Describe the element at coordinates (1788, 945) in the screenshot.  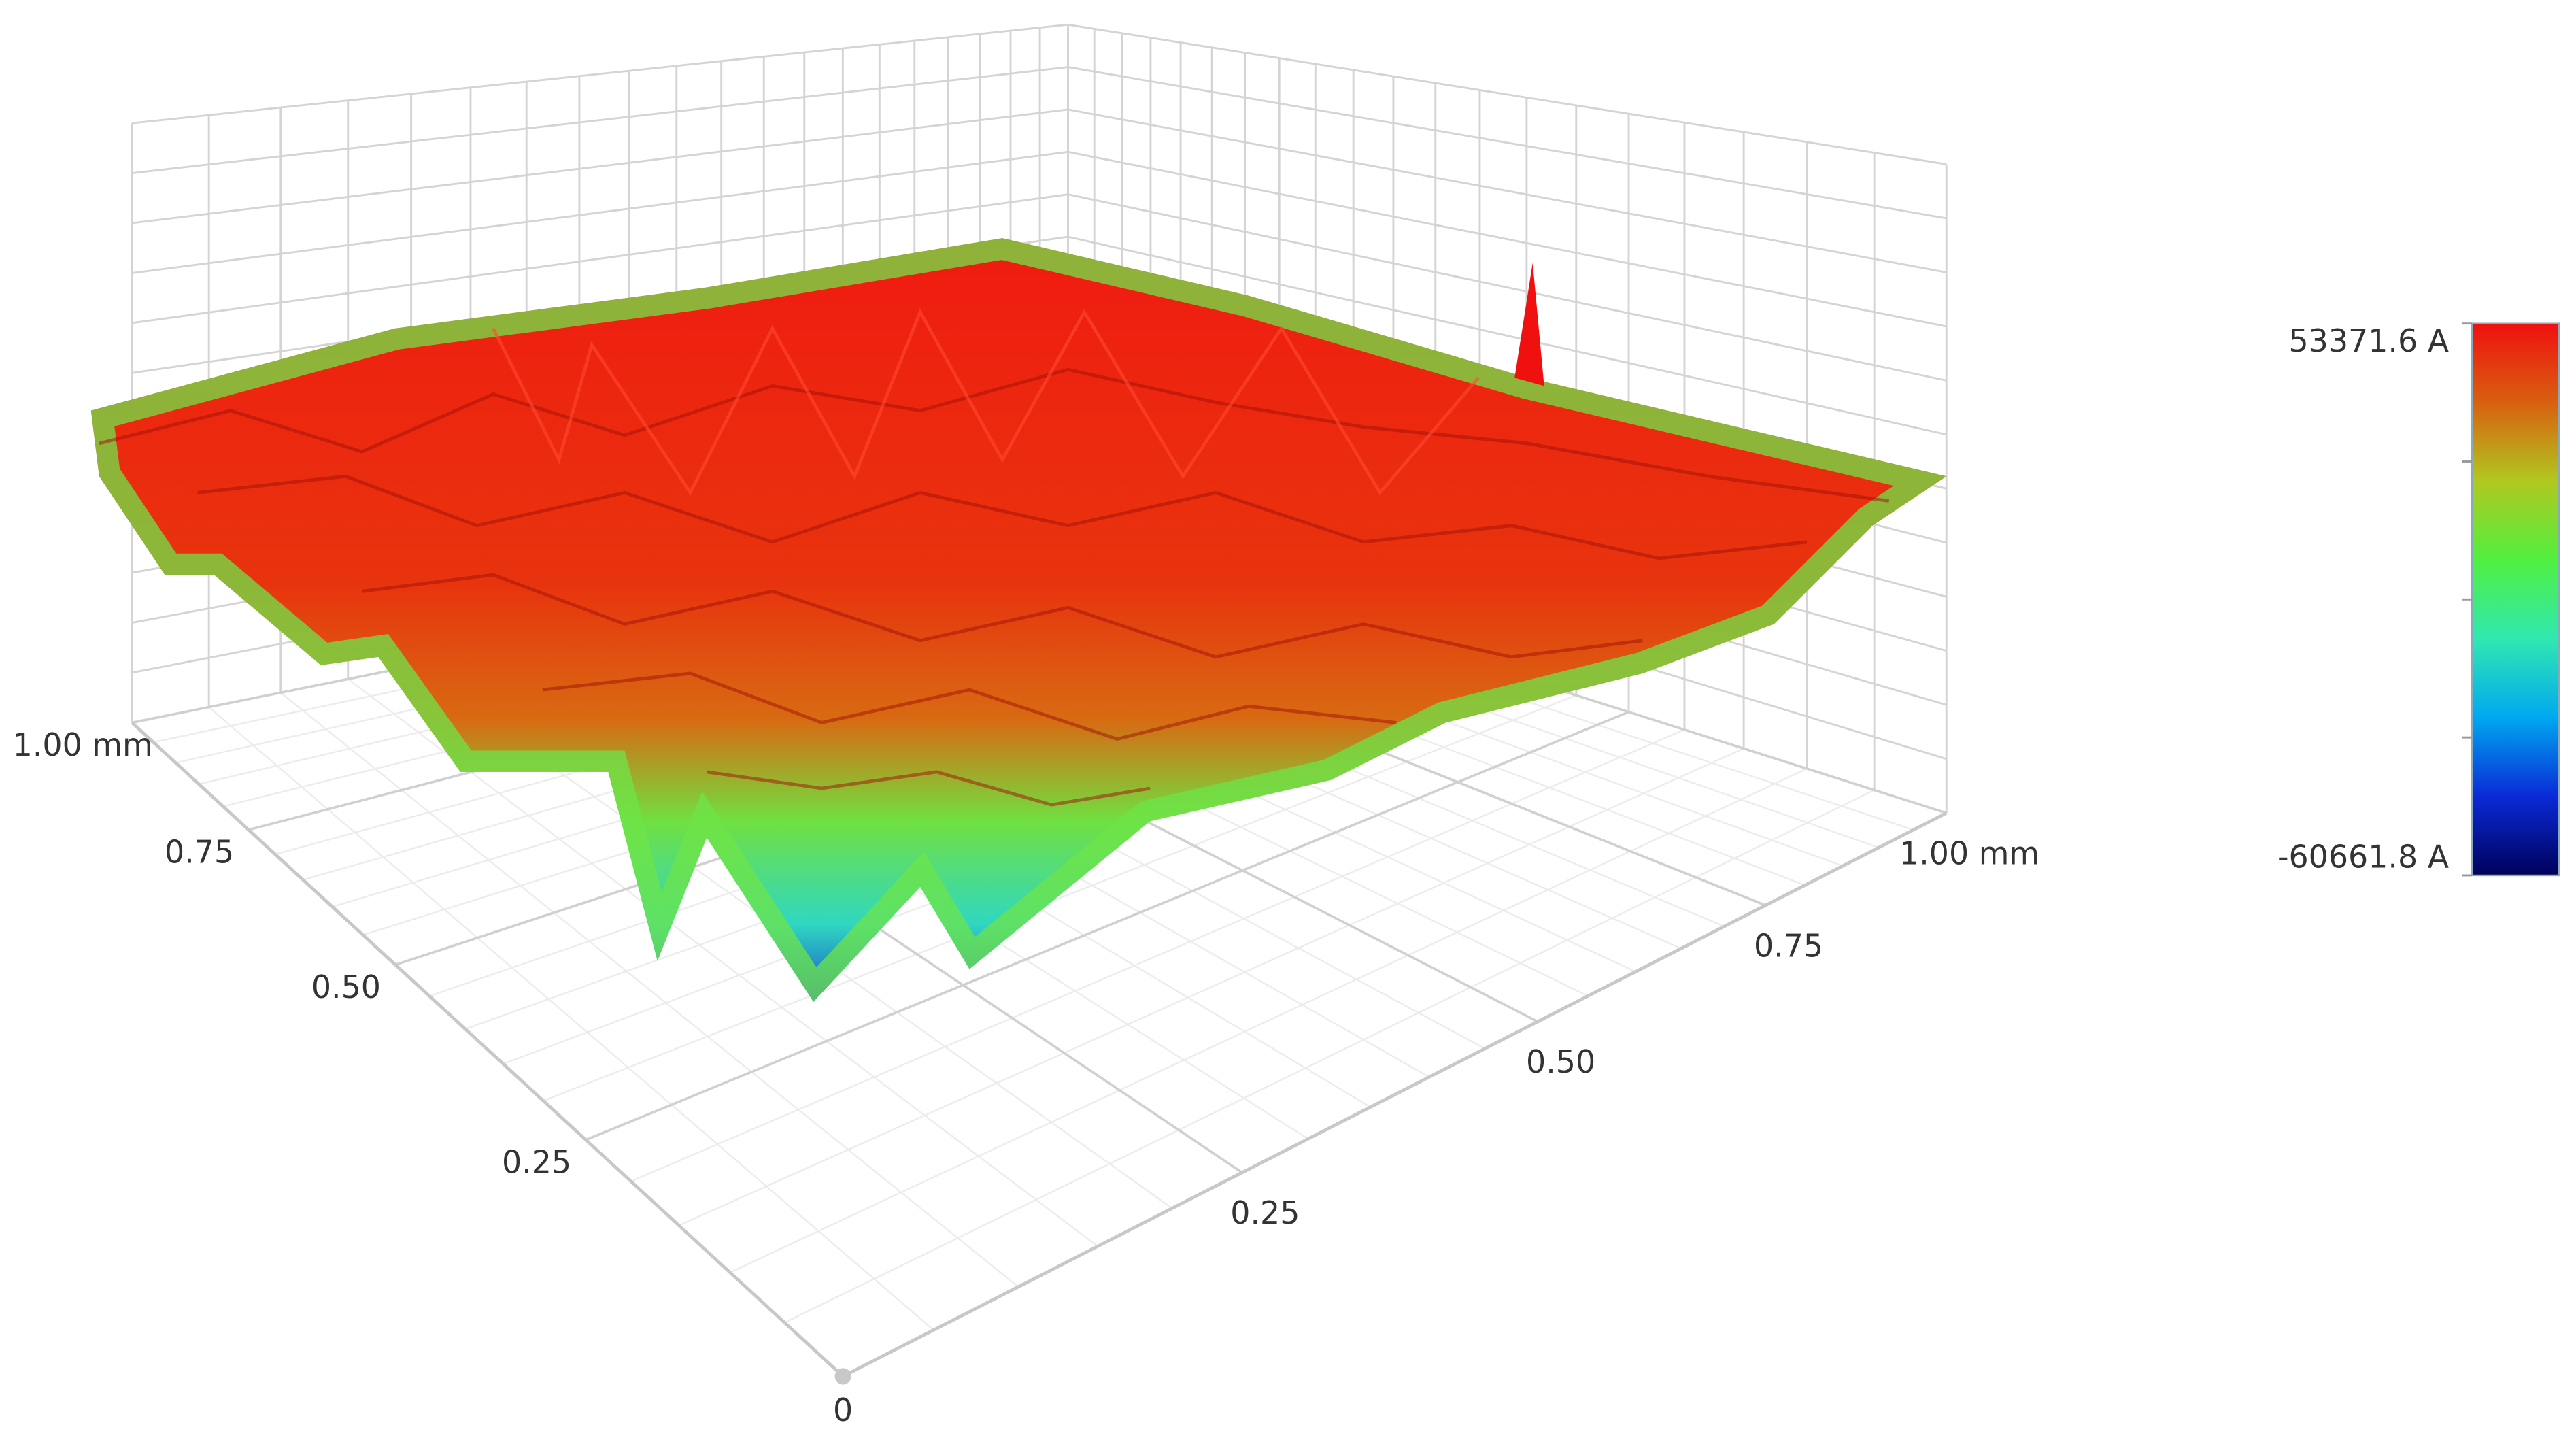
I see `y-tick-label: 0.75` at that location.